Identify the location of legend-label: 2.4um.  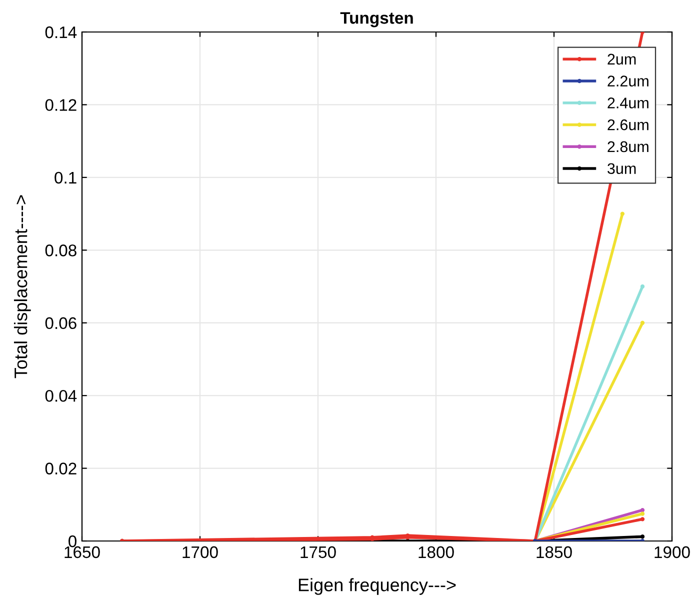
(628, 103).